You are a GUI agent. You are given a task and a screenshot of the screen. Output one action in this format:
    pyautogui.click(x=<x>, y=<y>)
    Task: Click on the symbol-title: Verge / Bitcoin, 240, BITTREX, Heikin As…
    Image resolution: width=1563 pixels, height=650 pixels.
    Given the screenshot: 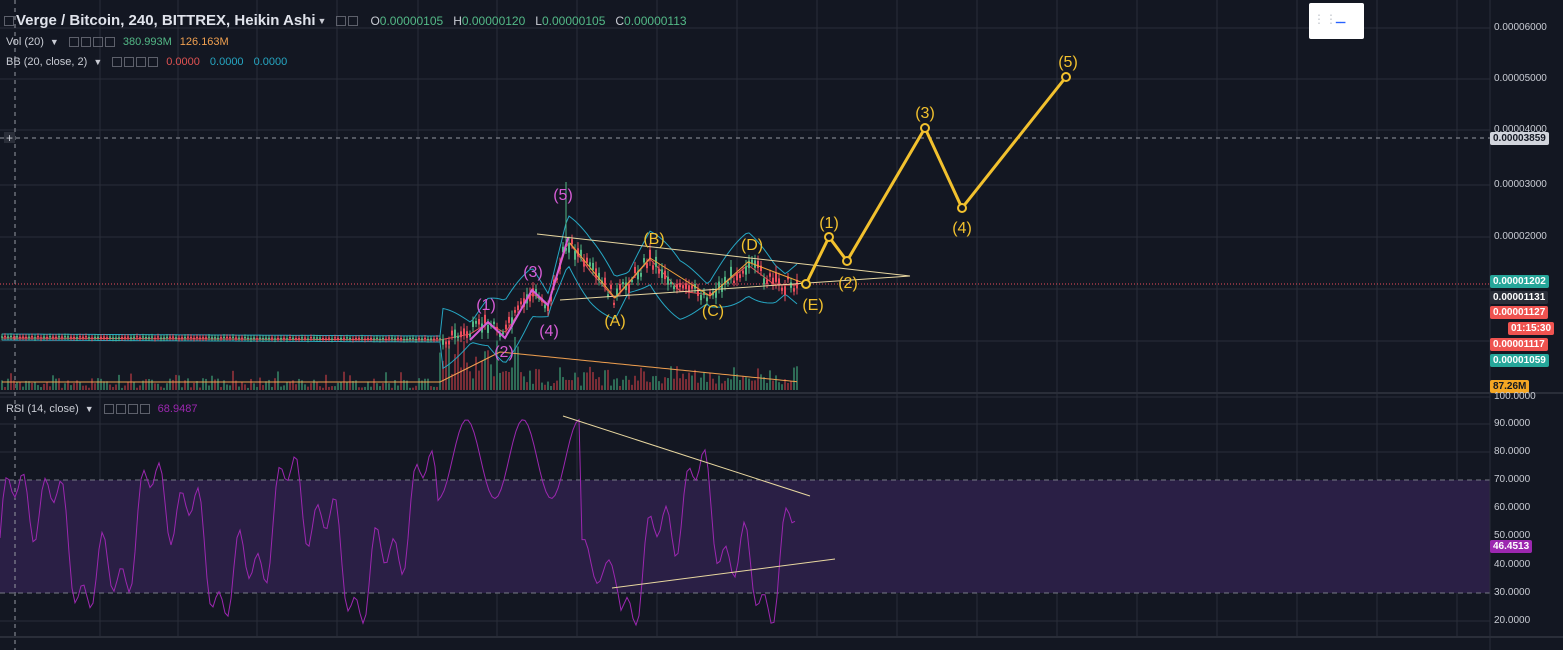 What is the action you would take?
    pyautogui.click(x=166, y=20)
    